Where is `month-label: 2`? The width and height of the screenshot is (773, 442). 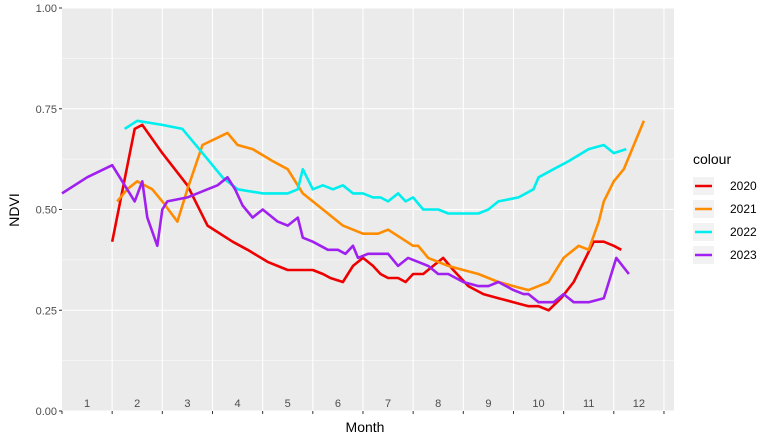
month-label: 2 is located at coordinates (137, 404).